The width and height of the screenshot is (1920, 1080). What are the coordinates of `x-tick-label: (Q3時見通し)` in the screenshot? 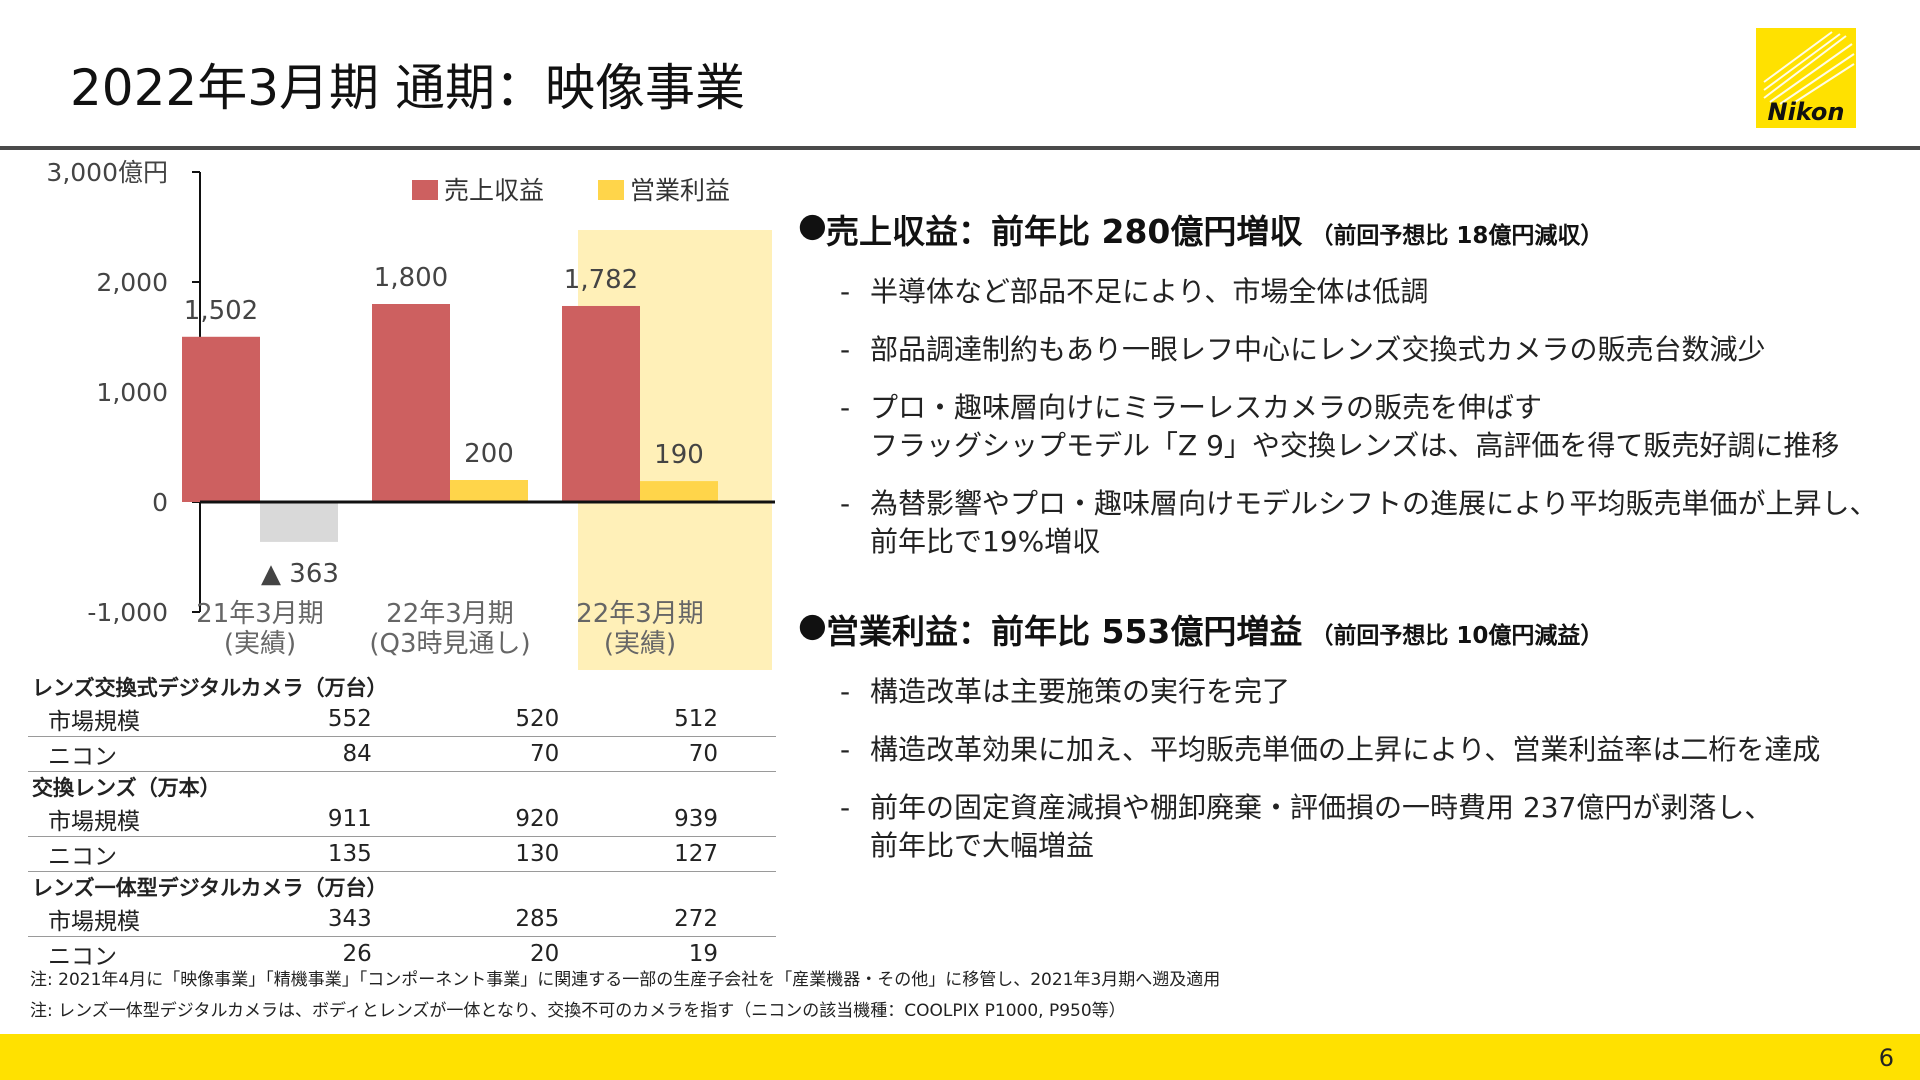 It's located at (449, 644).